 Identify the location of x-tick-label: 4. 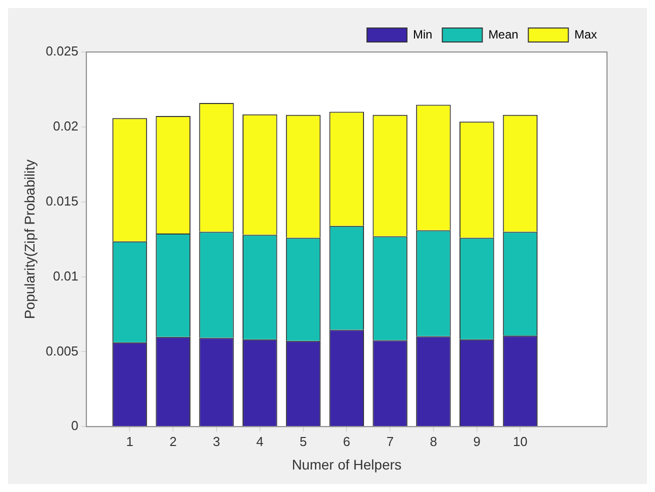
(260, 441).